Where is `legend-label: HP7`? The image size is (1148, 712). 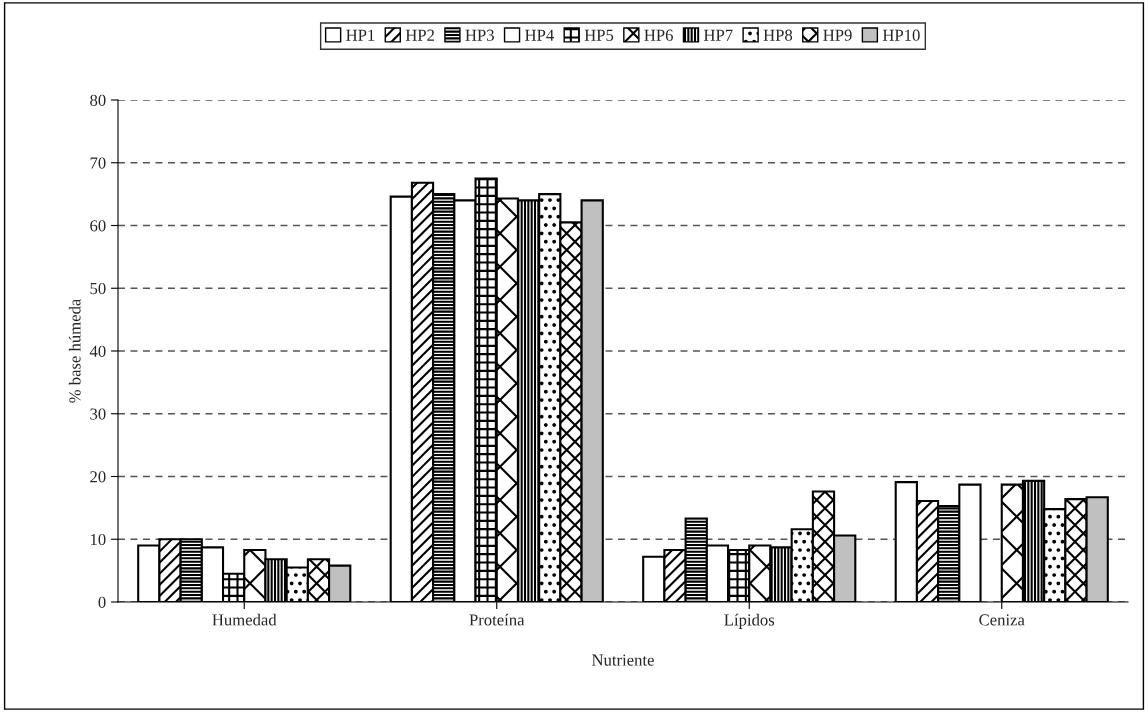 legend-label: HP7 is located at coordinates (718, 35).